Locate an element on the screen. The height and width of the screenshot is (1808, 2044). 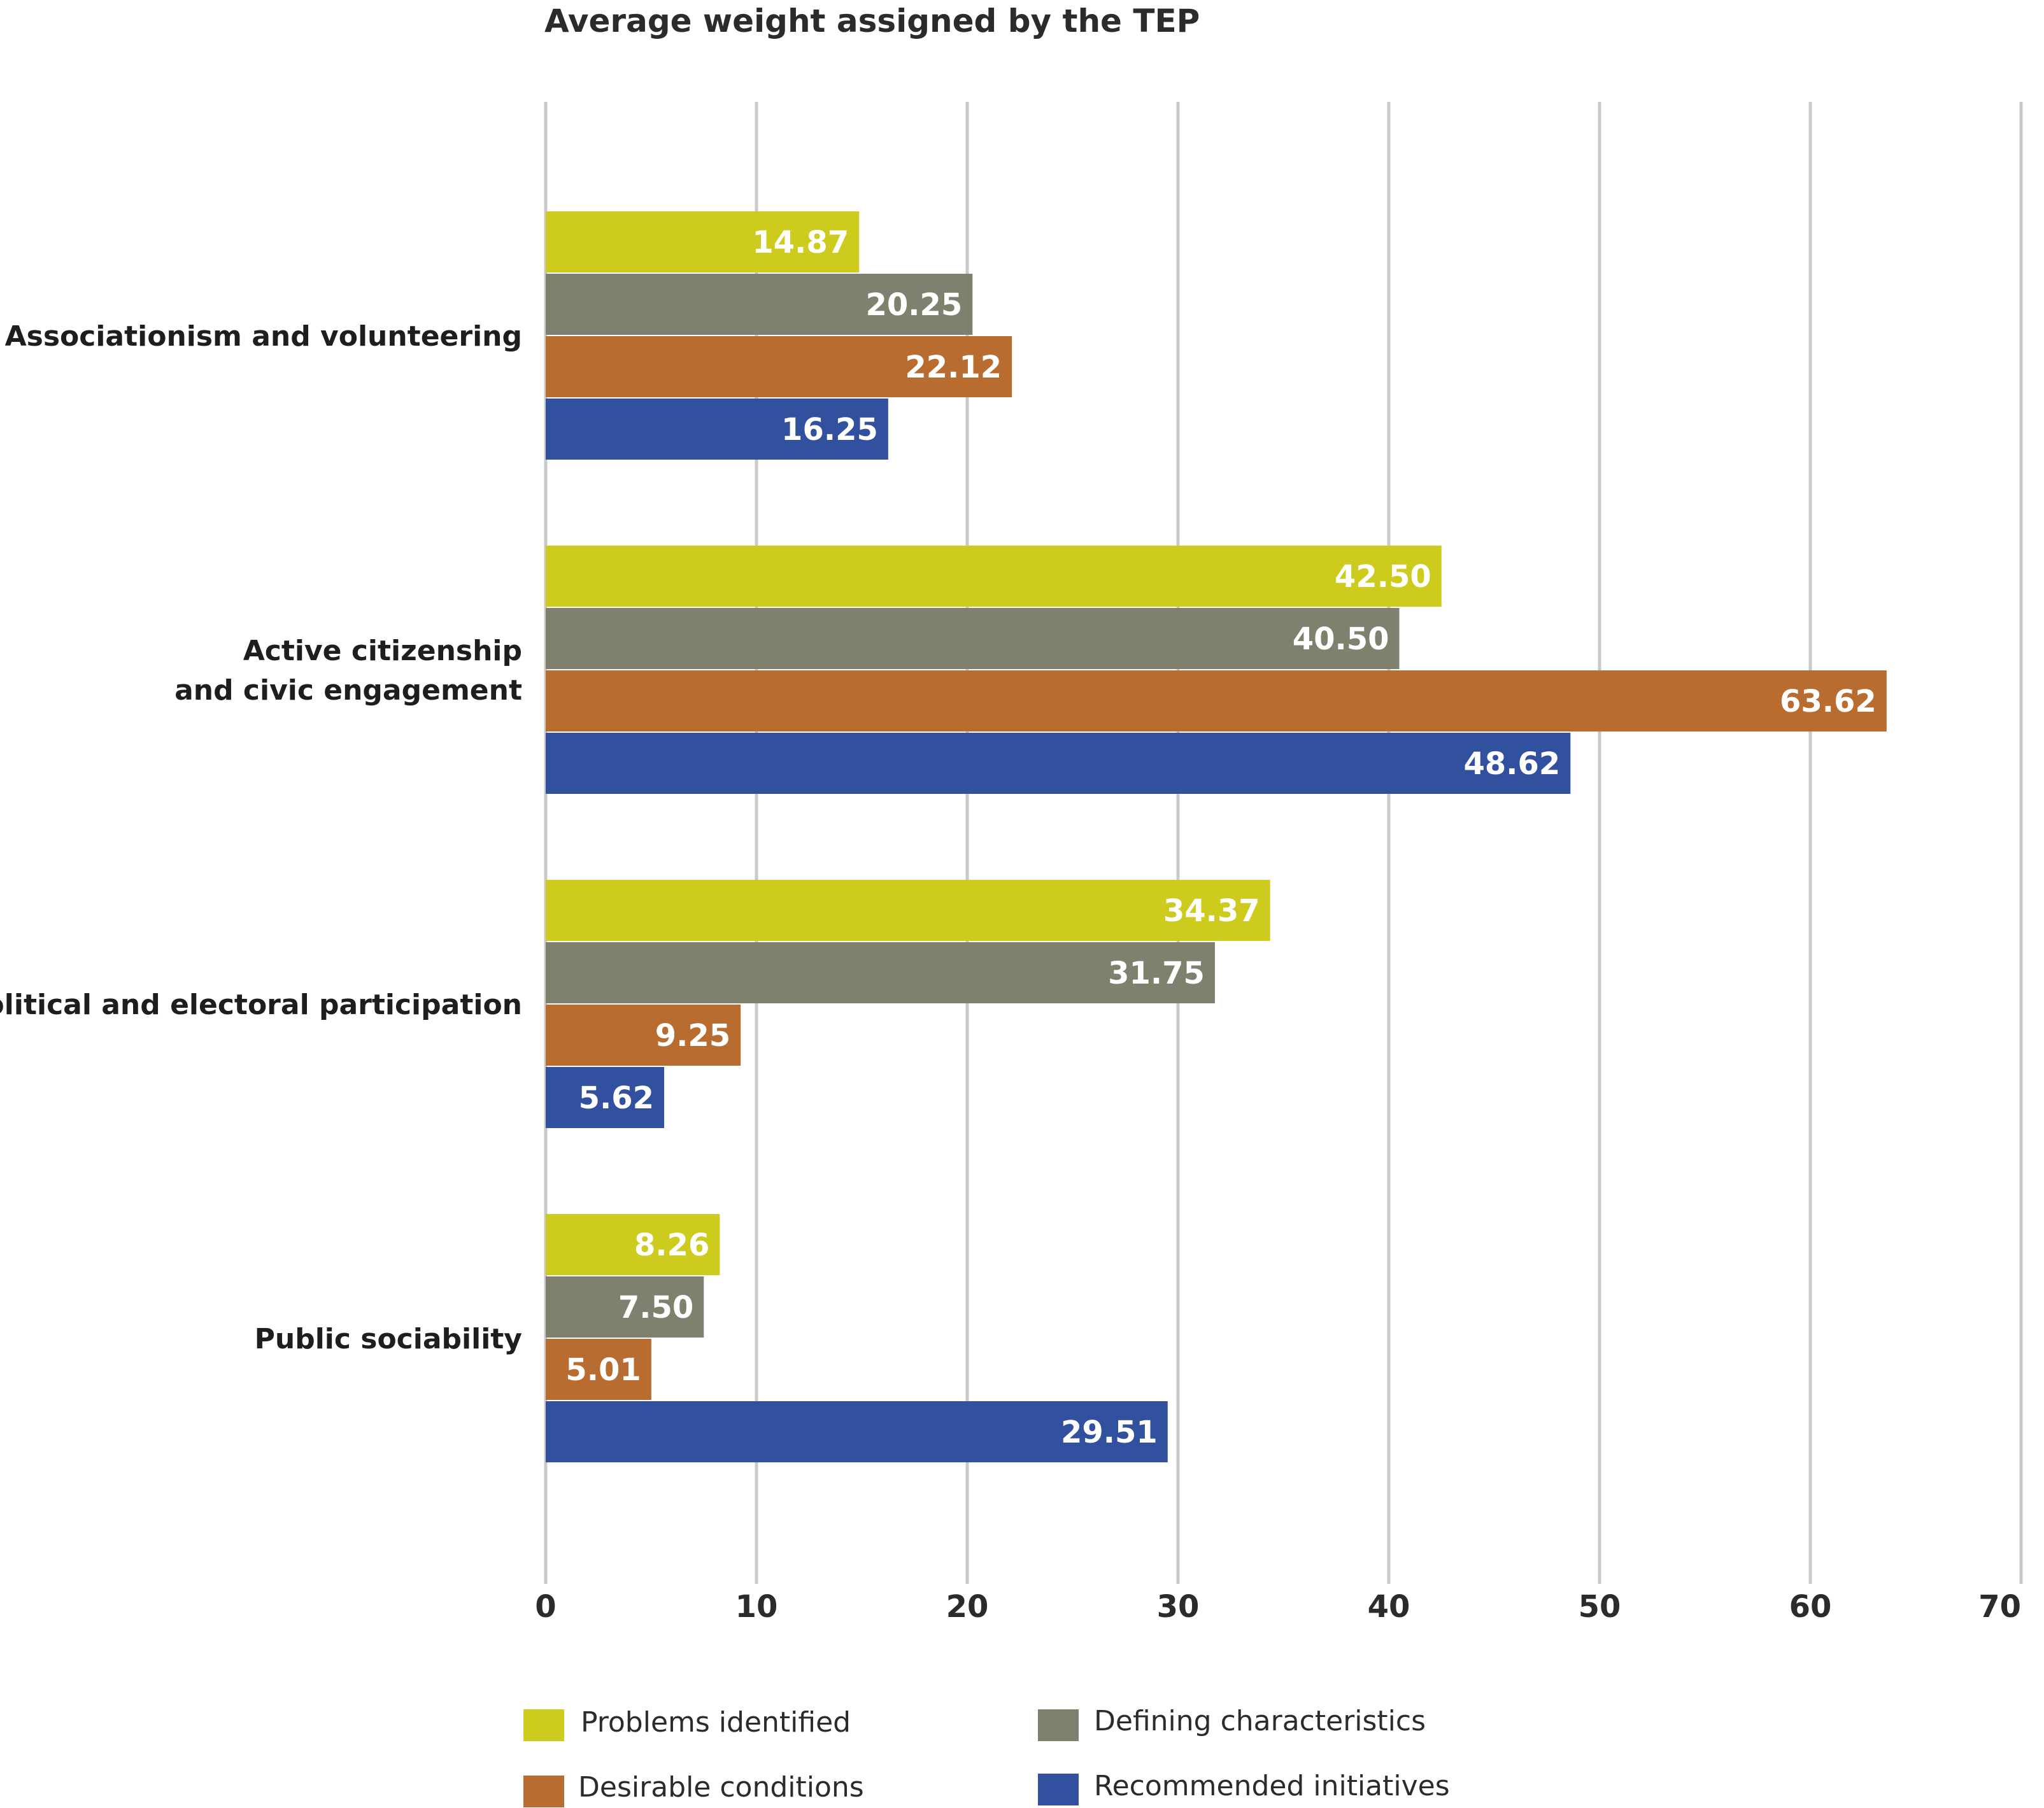
legend-swatch-defining-characteristics is located at coordinates (1059, 1725).